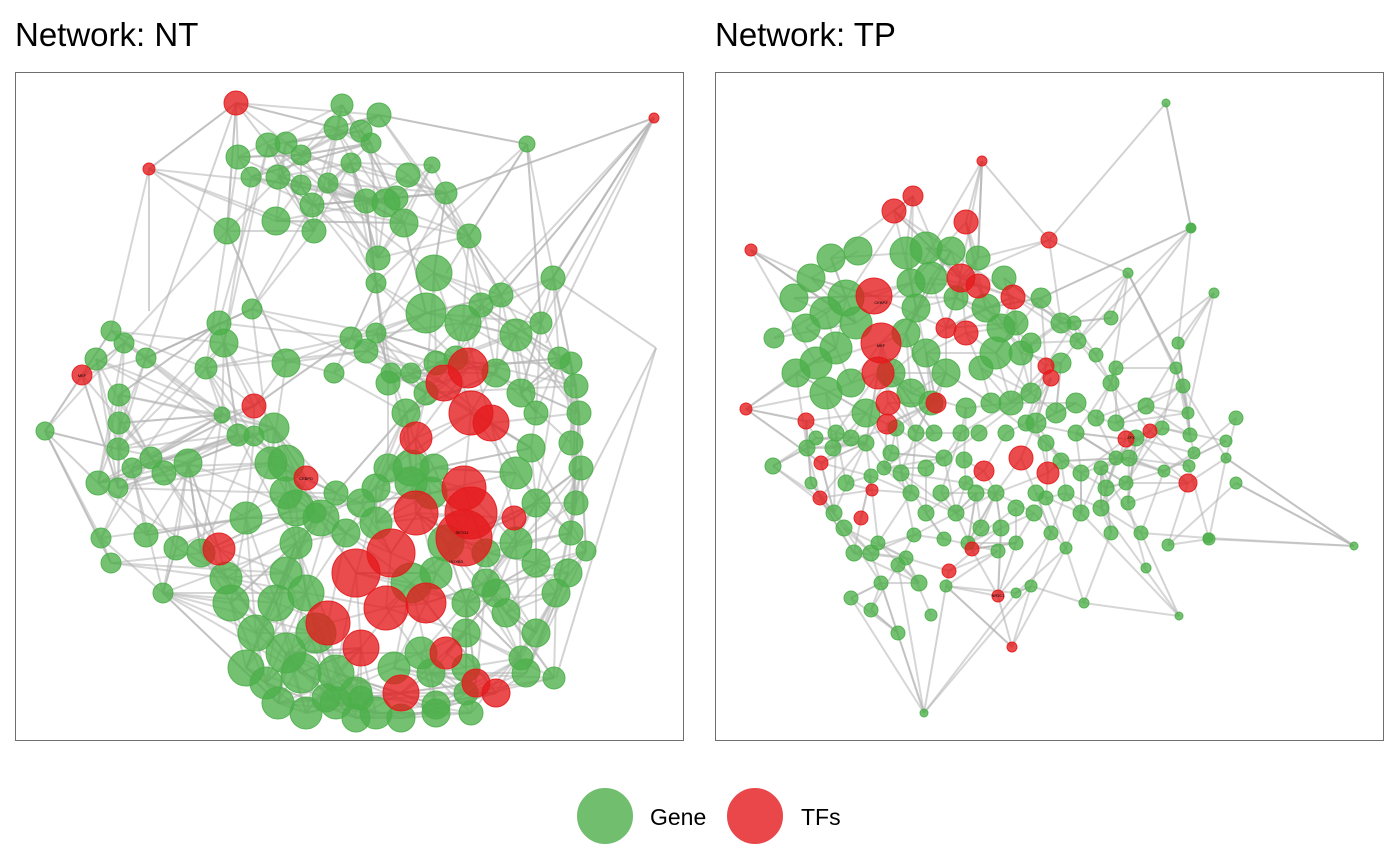 Image resolution: width=1400 pixels, height=865 pixels. Describe the element at coordinates (805, 34) in the screenshot. I see `panel-title-tp: Network: TP` at that location.